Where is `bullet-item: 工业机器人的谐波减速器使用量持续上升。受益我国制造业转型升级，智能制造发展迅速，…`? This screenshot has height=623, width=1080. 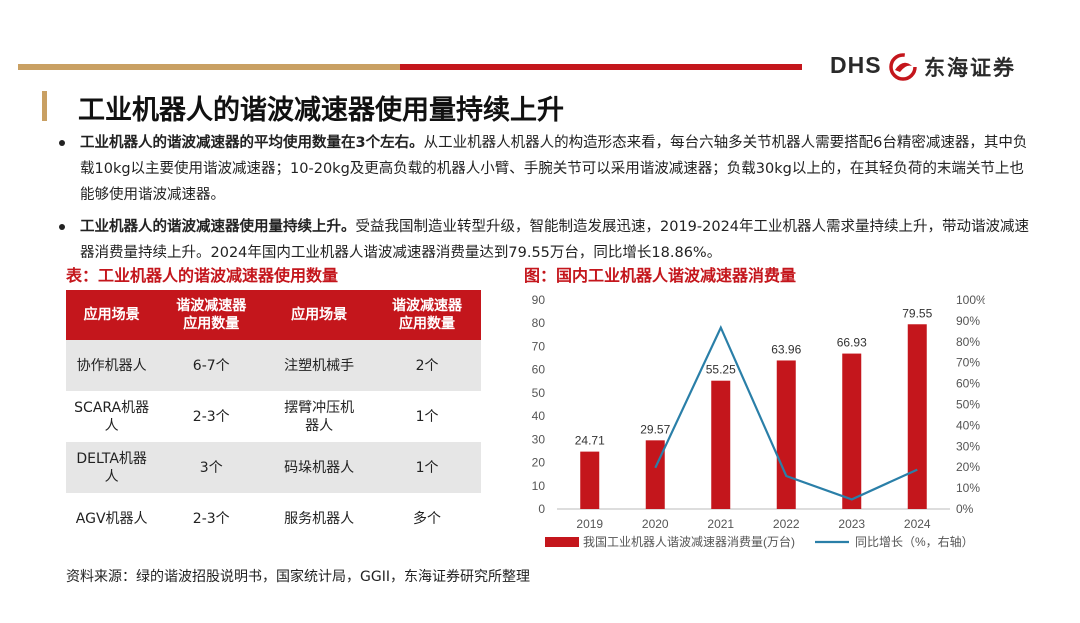 bullet-item: 工业机器人的谐波减速器使用量持续上升。受益我国制造业转型升级，智能制造发展迅速，… is located at coordinates (544, 240).